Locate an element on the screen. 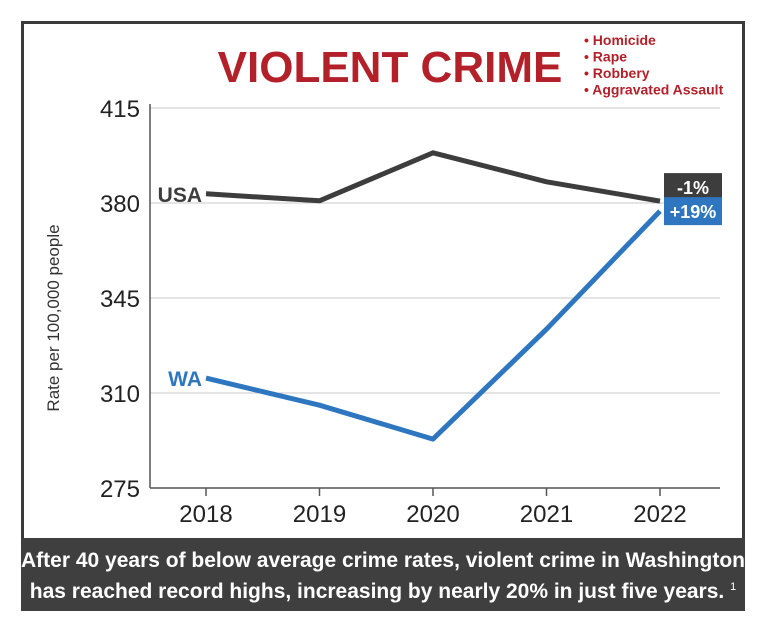  y-axis-ticks: 415 380 345 310 275 is located at coordinates (120, 299).